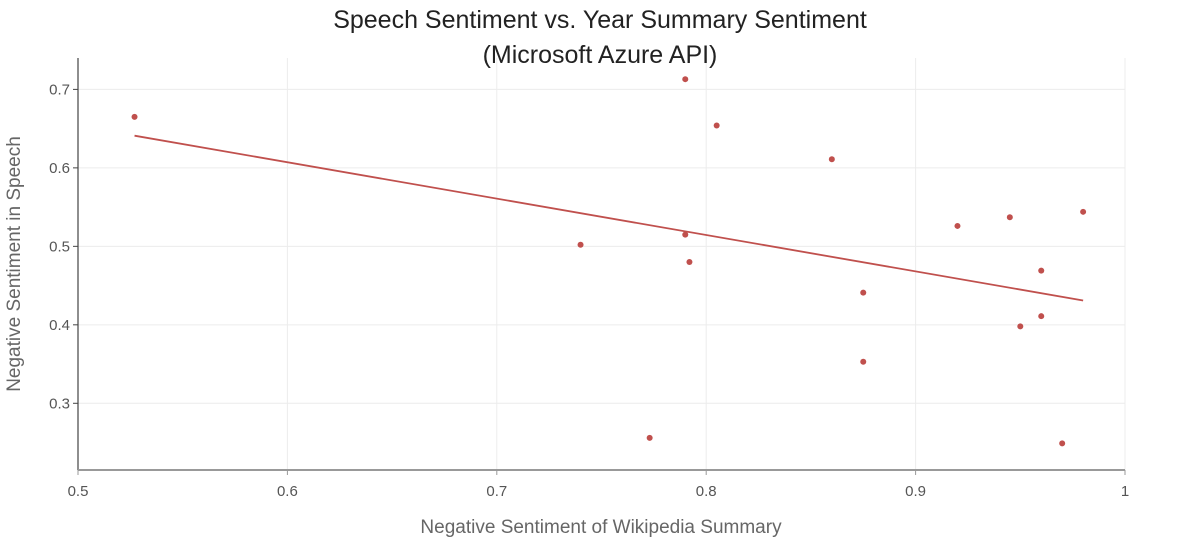 The width and height of the screenshot is (1200, 551). What do you see at coordinates (600, 55) in the screenshot?
I see `chart-title-line-2: (Microsoft Azure API)` at bounding box center [600, 55].